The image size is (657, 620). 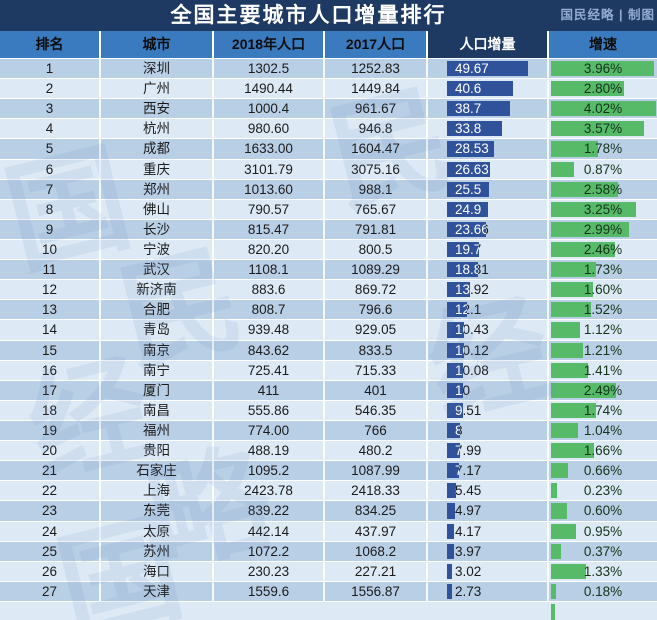 What do you see at coordinates (488, 270) in the screenshot?
I see `increment-cell: 18.8118.81` at bounding box center [488, 270].